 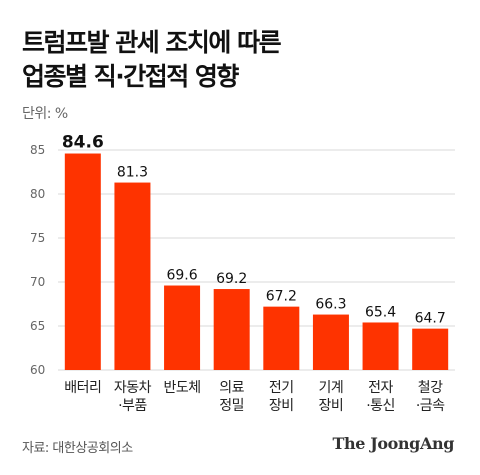 What do you see at coordinates (37, 326) in the screenshot?
I see `y-tick-label: 65` at bounding box center [37, 326].